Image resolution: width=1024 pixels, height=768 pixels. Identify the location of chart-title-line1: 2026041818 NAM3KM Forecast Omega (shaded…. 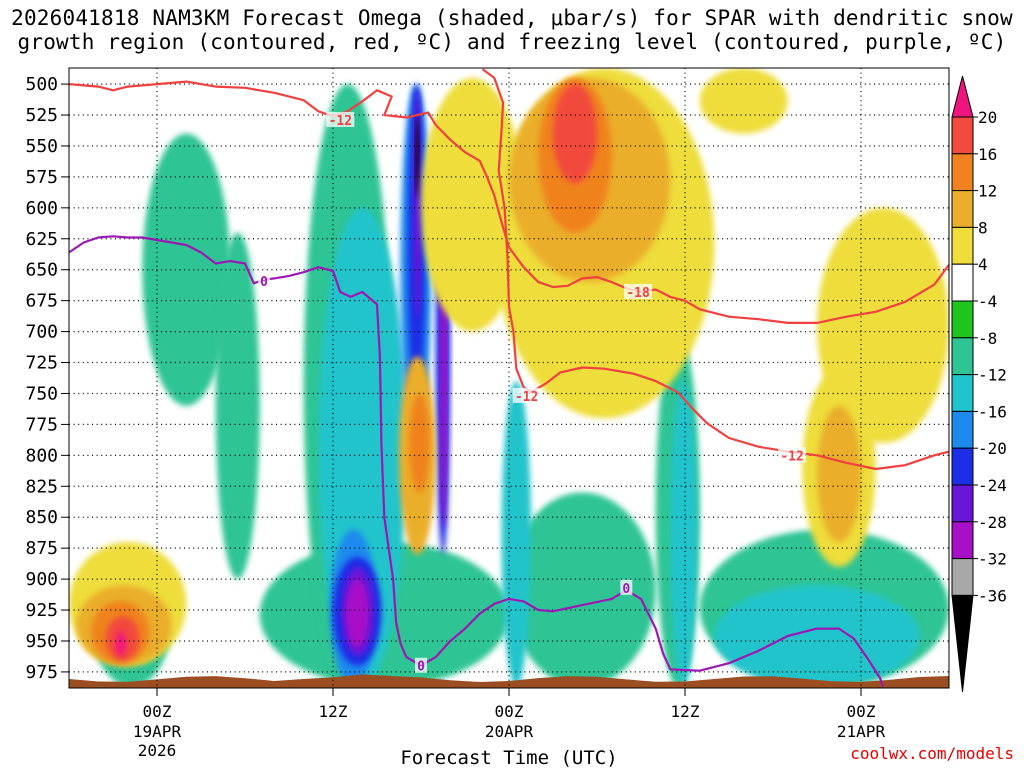
(512, 18).